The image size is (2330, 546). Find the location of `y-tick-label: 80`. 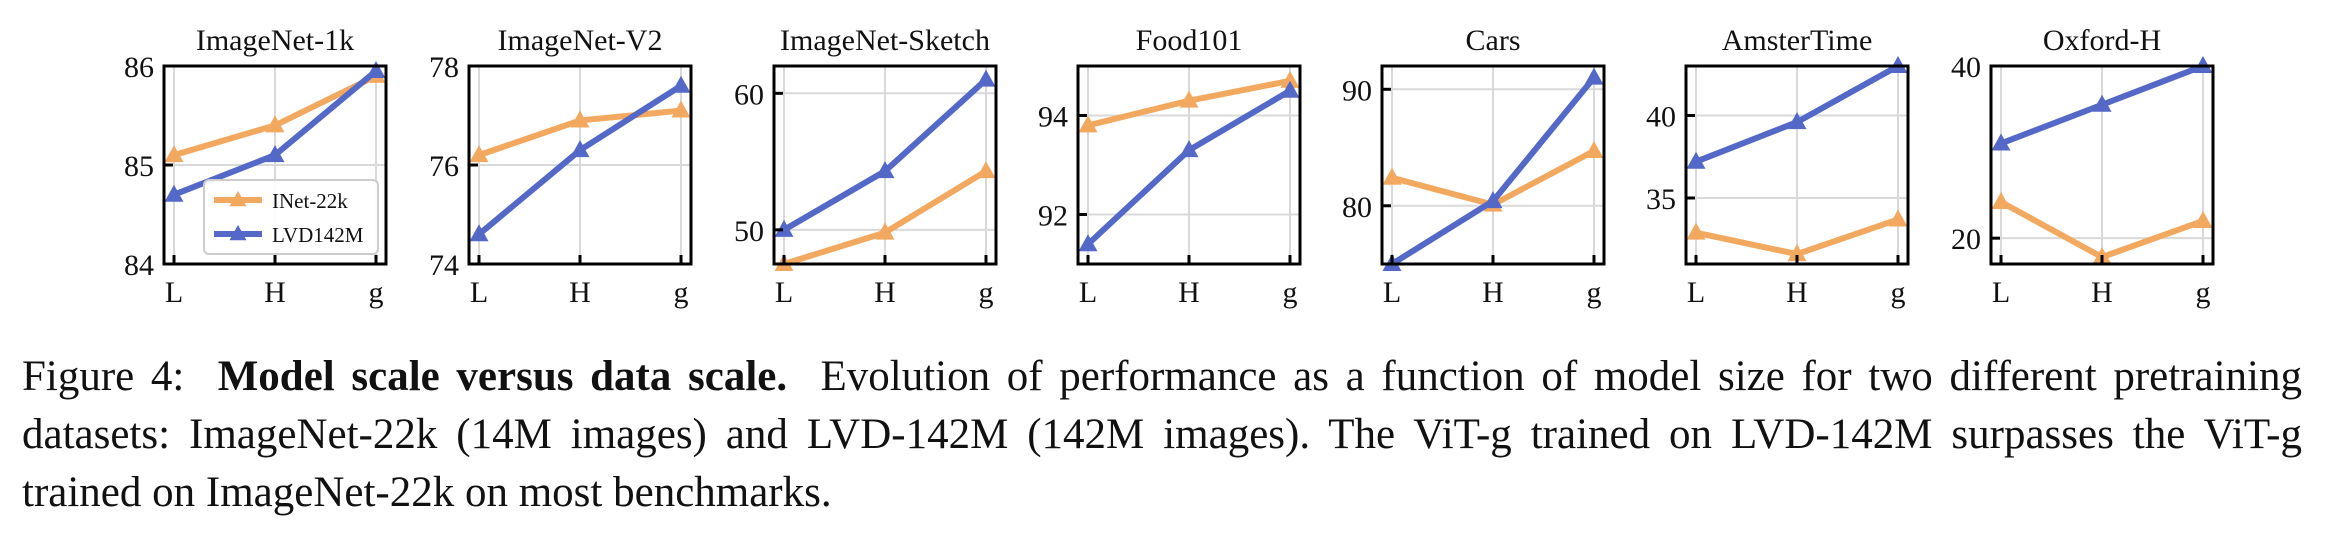

y-tick-label: 80 is located at coordinates (1357, 207).